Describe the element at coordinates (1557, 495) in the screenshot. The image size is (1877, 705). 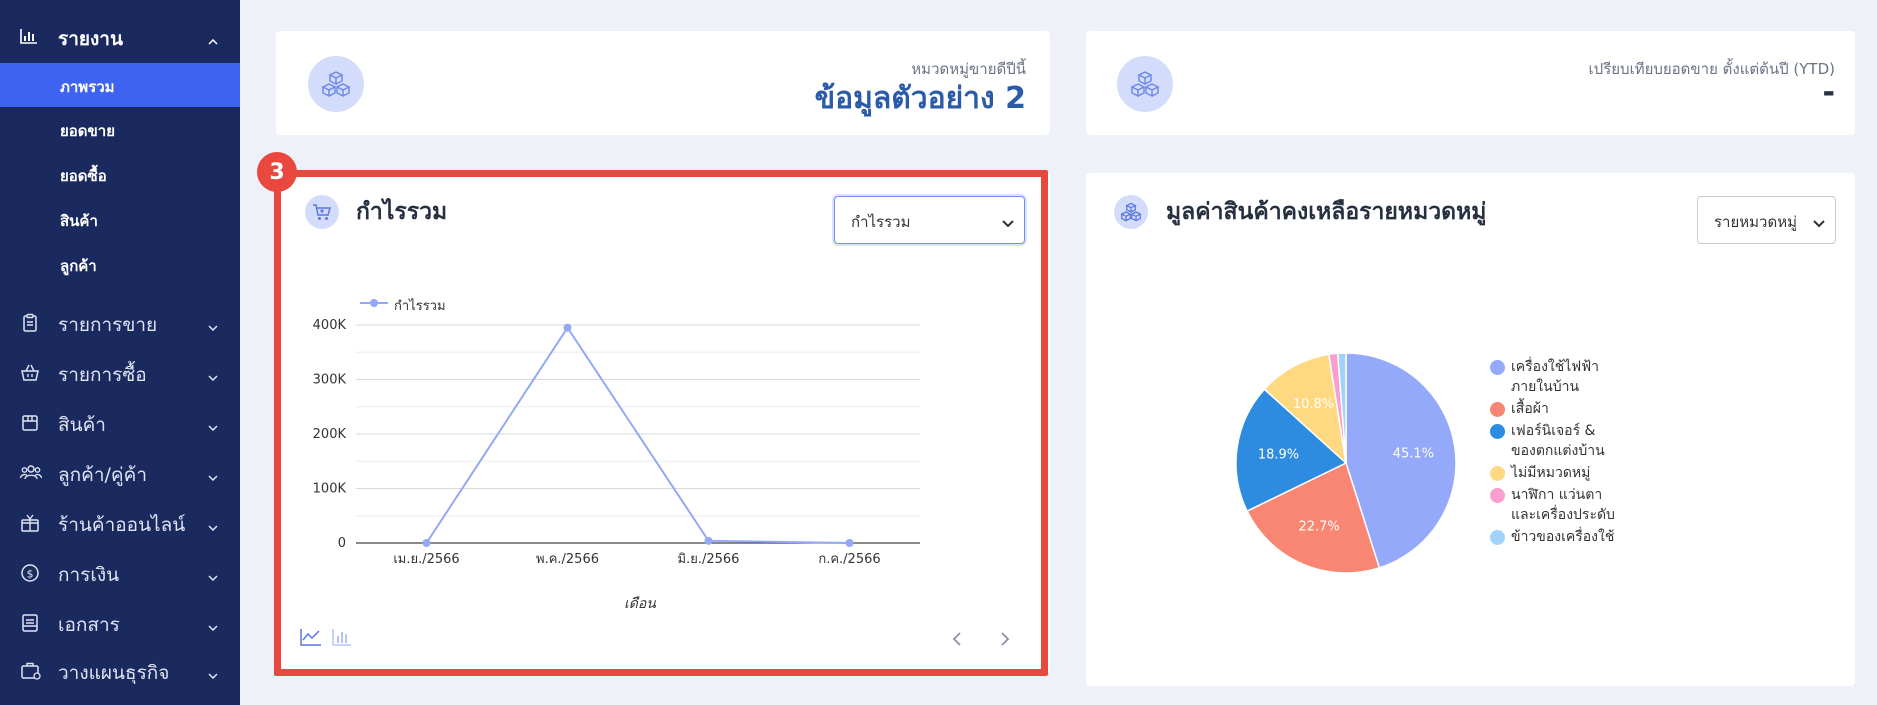
I see `legend-item-text: นาฬิกา แว่นตา` at that location.